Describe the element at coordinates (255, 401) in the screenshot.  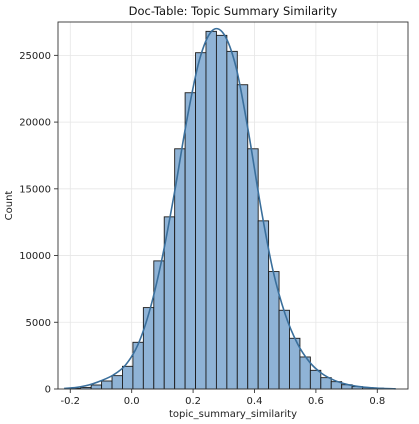
I see `x-tick-label: 0.4` at that location.